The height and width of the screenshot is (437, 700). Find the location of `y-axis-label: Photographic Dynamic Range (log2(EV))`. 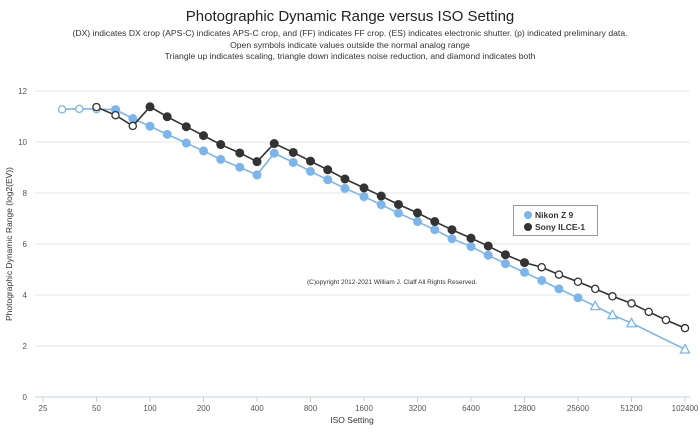

y-axis-label: Photographic Dynamic Range (log2(EV)) is located at coordinates (9, 244).